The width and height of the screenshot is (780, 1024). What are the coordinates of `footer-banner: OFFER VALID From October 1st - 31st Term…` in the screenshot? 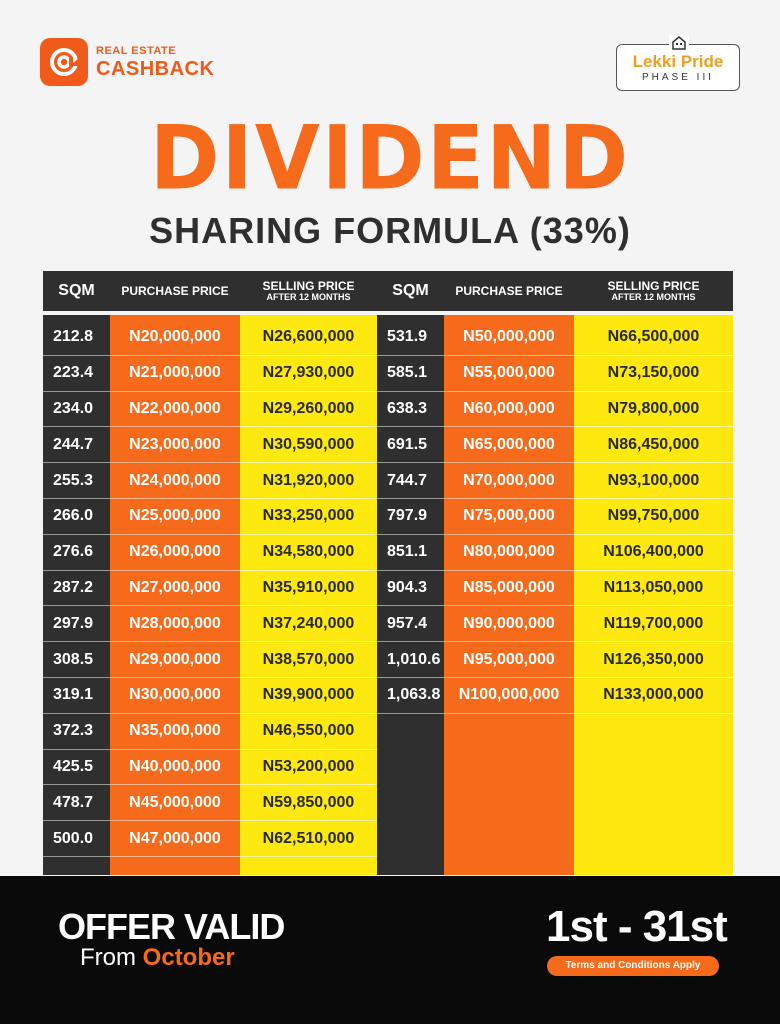 It's located at (390, 950).